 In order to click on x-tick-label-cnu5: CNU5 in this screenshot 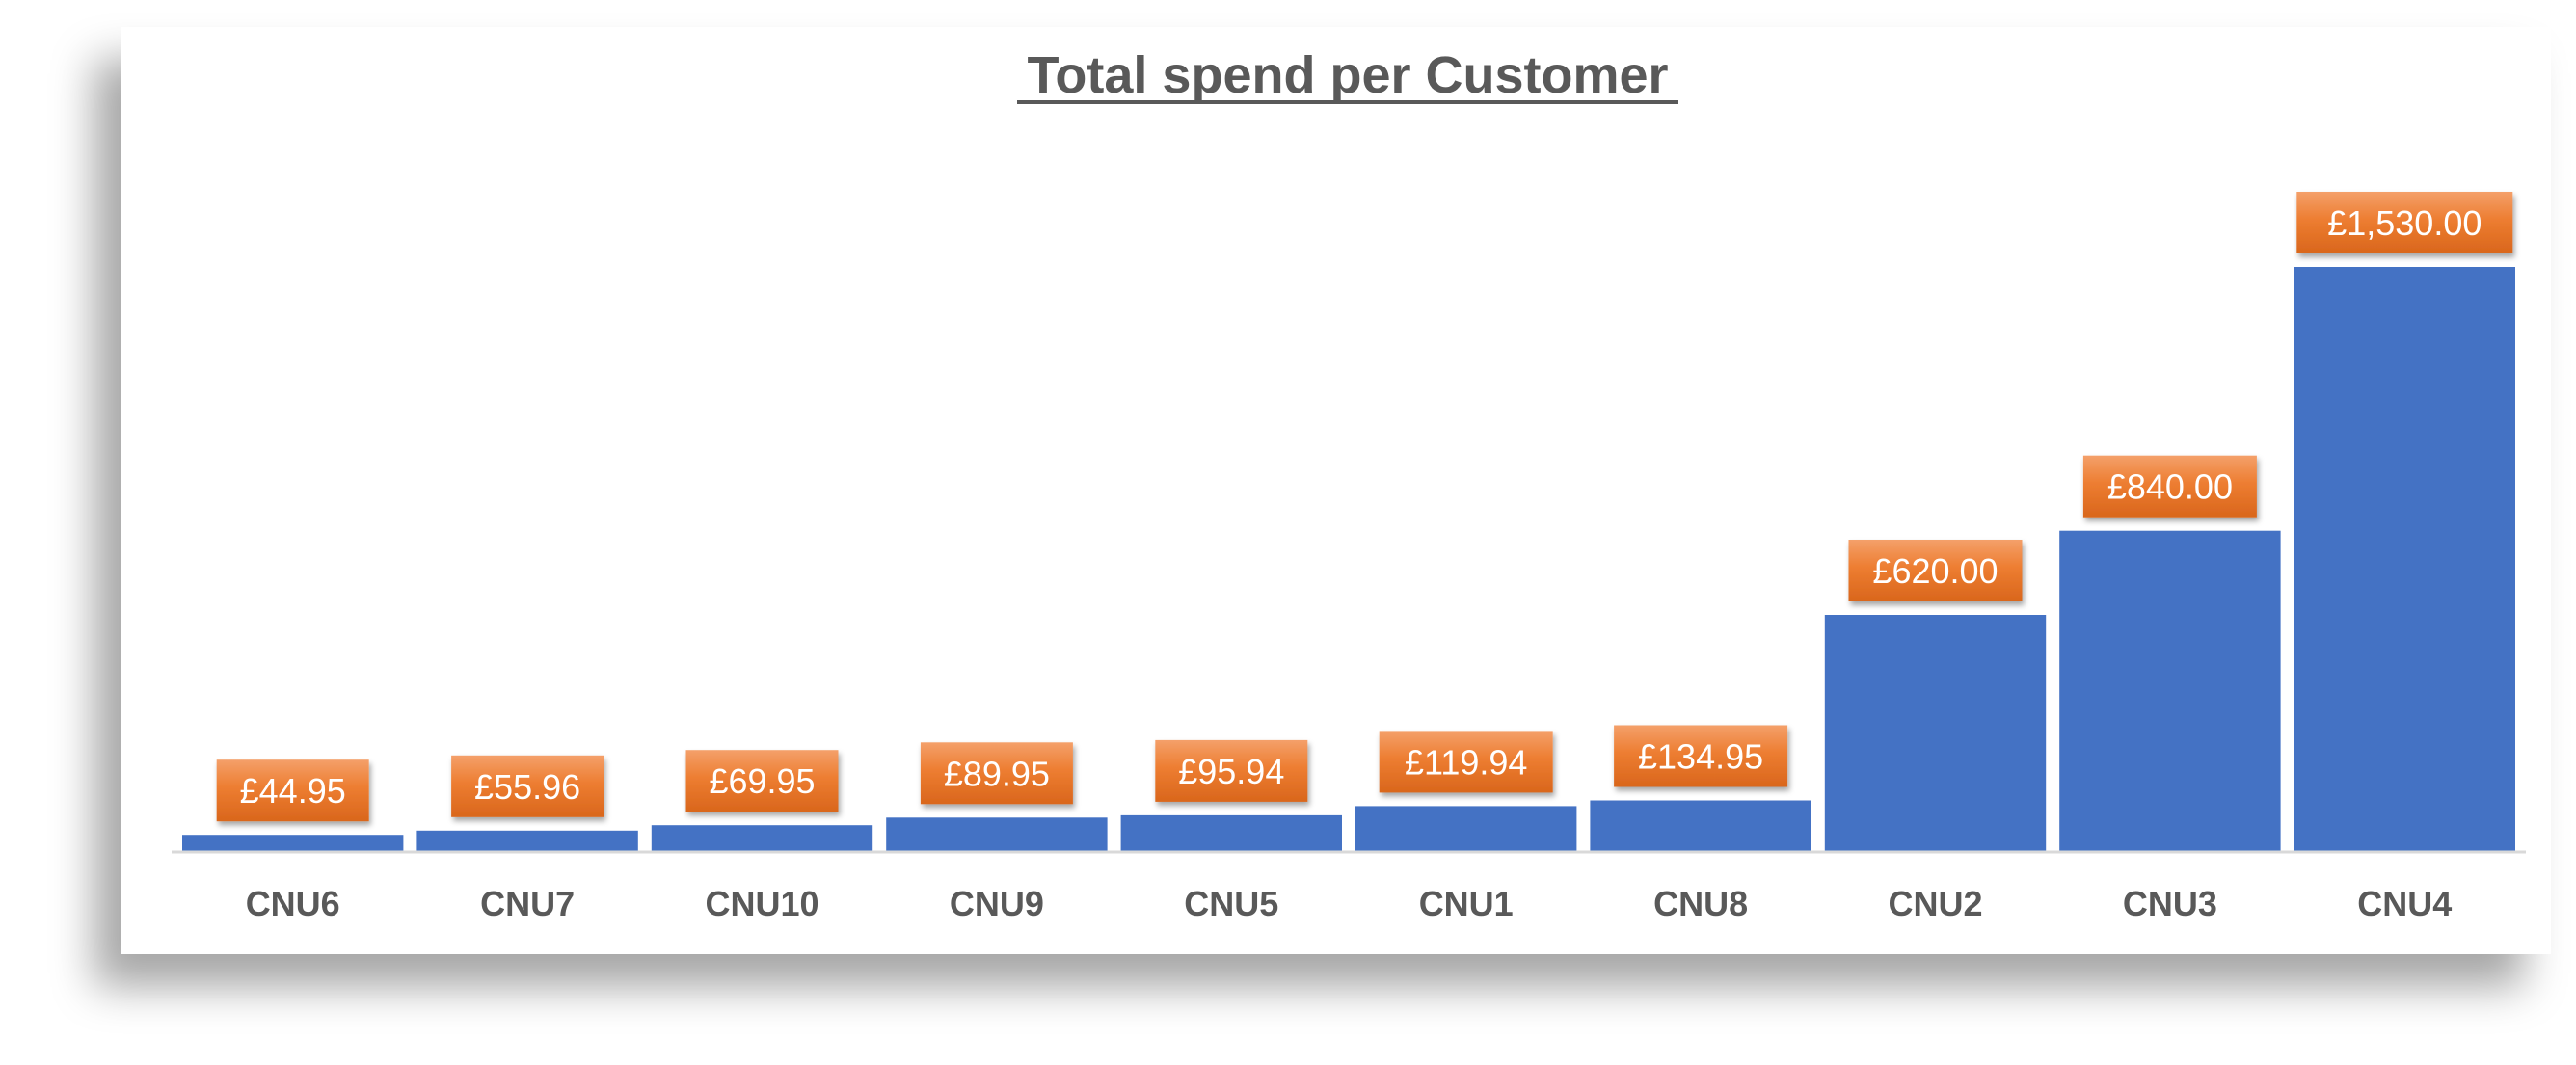, I will do `click(1231, 904)`.